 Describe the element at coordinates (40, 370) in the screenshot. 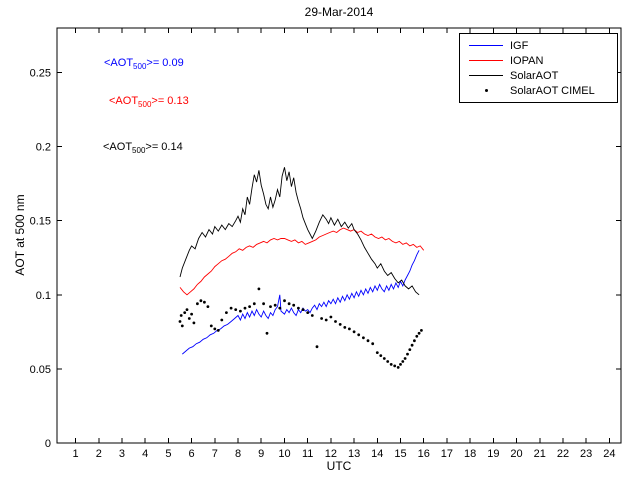

I see `y-tick-label: 0.05` at that location.